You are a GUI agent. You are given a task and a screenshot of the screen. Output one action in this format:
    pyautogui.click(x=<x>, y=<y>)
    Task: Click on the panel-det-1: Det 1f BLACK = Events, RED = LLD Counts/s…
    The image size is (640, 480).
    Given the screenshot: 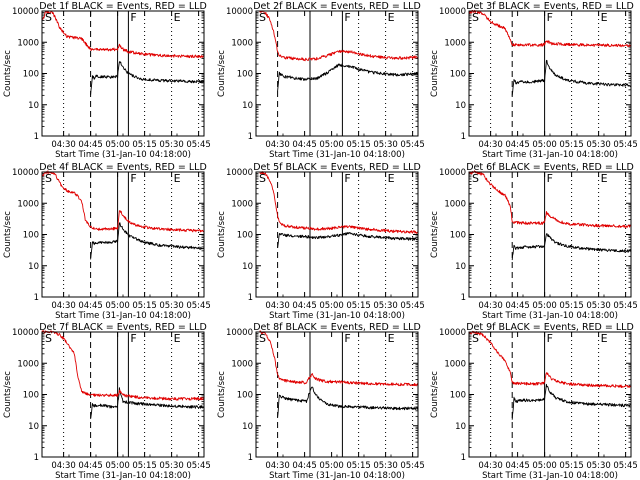 What is the action you would take?
    pyautogui.click(x=107, y=80)
    